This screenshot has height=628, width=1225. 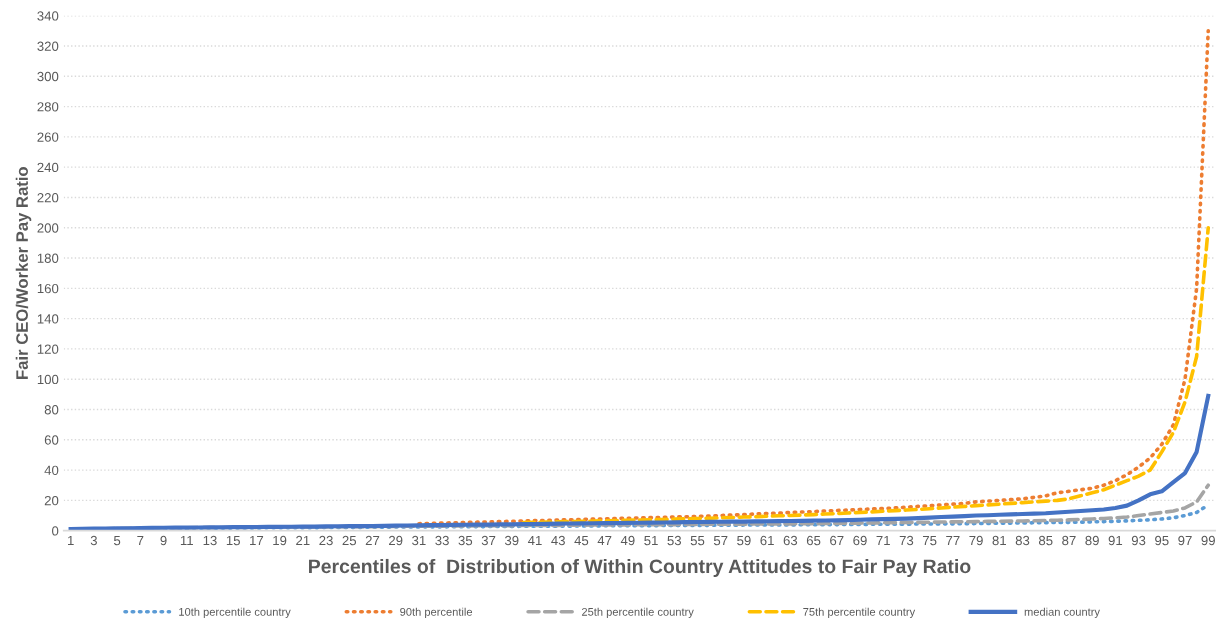 I want to click on legend-label: 90th percentile, so click(x=436, y=612).